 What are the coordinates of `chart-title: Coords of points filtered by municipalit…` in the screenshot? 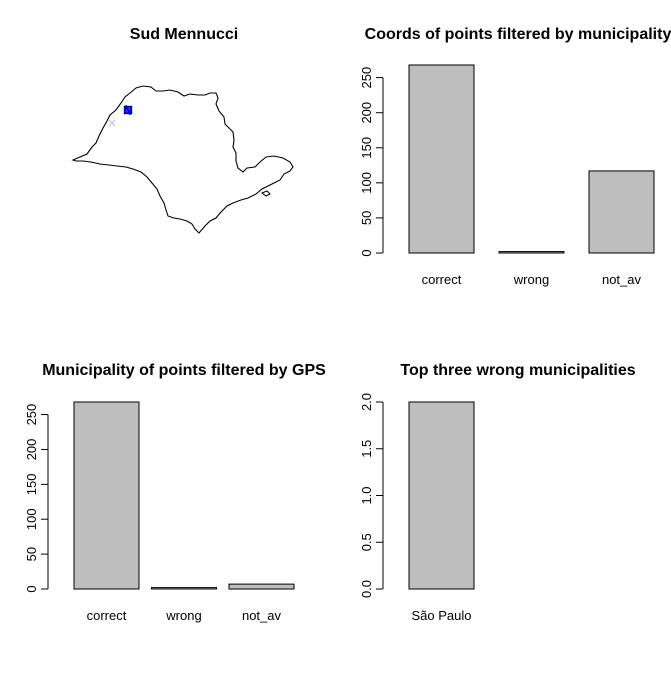 It's located at (518, 34).